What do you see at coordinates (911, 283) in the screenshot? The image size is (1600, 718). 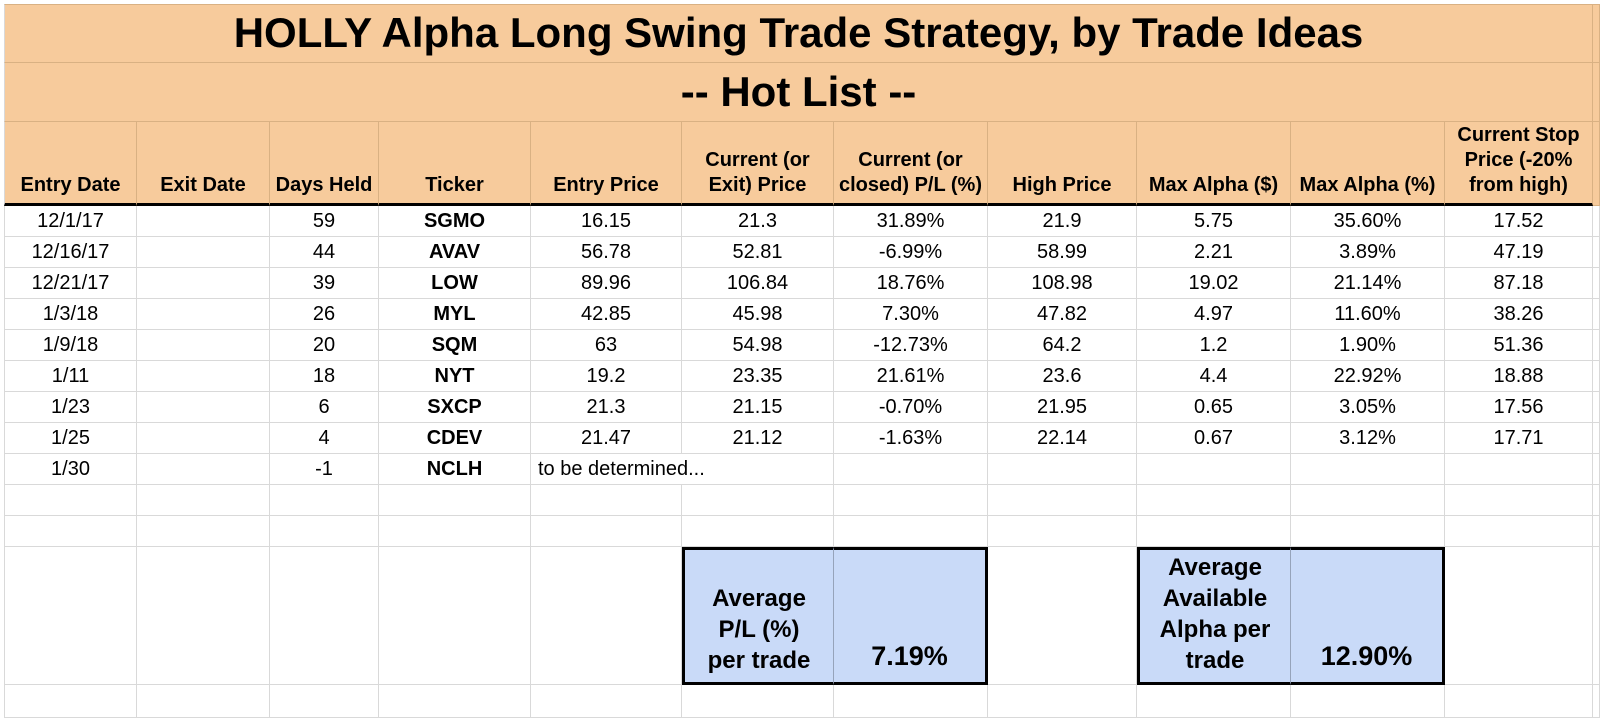 I see `cell-pl_pct: 18.76%` at bounding box center [911, 283].